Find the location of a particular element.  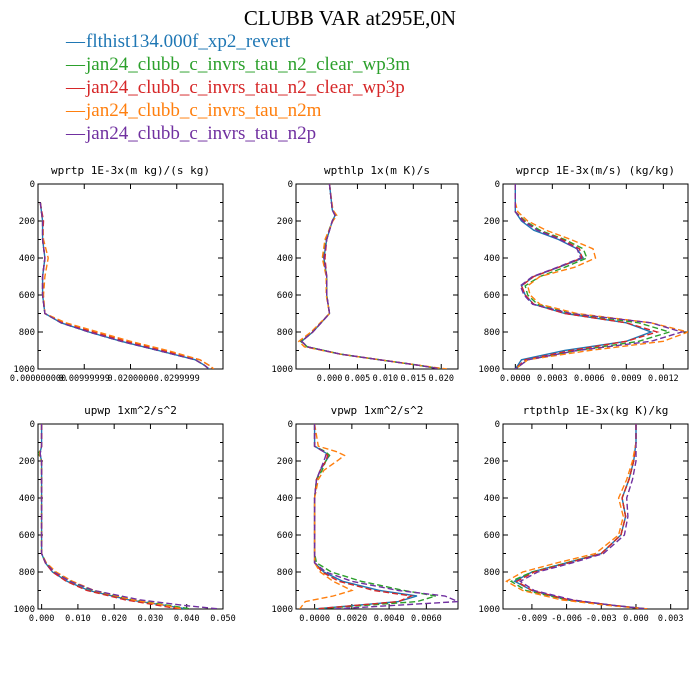

x-tick-label: 0.0009 is located at coordinates (626, 379).